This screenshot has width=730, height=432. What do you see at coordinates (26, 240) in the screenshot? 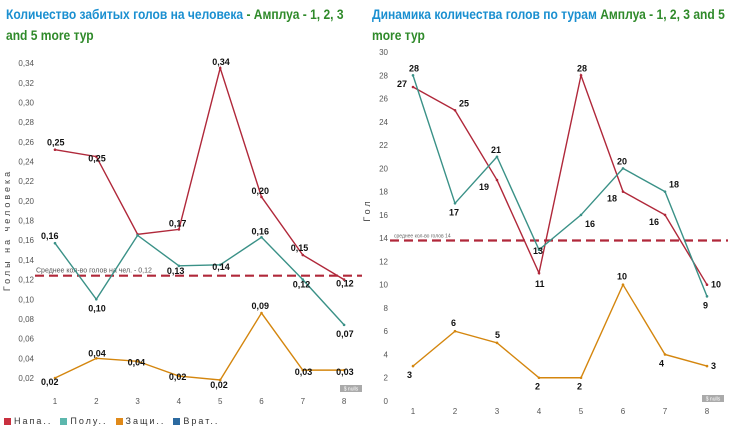
I see `y-tick-label: 0,16` at bounding box center [26, 240].